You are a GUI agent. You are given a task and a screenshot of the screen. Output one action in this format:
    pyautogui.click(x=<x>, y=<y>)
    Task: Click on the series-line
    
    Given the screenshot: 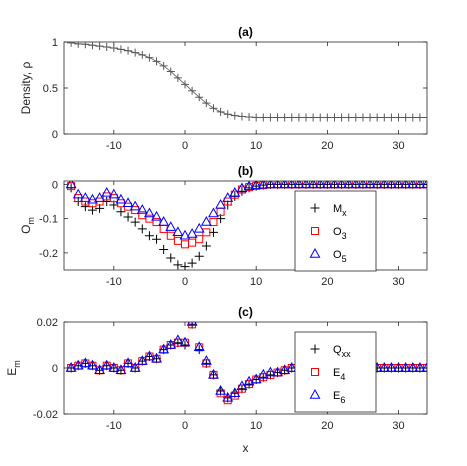 What is the action you would take?
    pyautogui.click(x=249, y=80)
    